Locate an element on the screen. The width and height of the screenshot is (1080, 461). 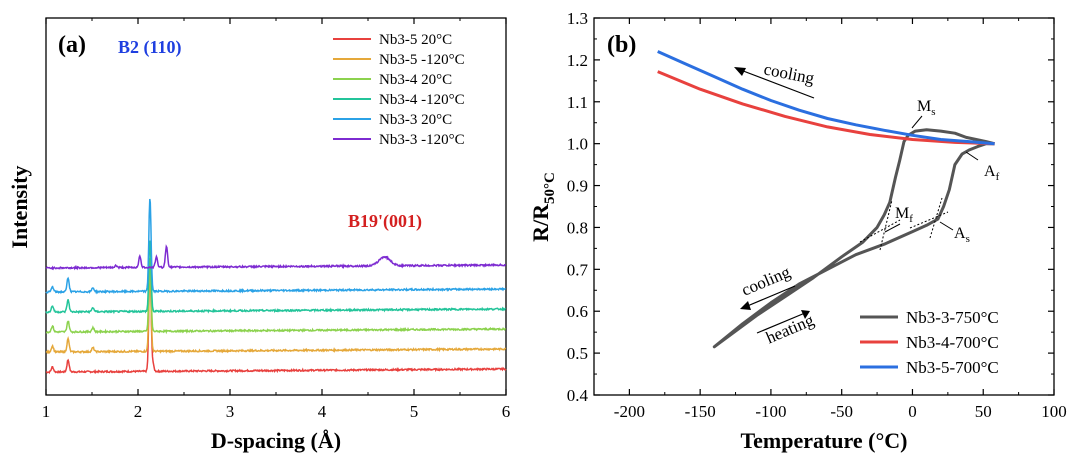
arrow-cooling-top-head is located at coordinates (740, 71).